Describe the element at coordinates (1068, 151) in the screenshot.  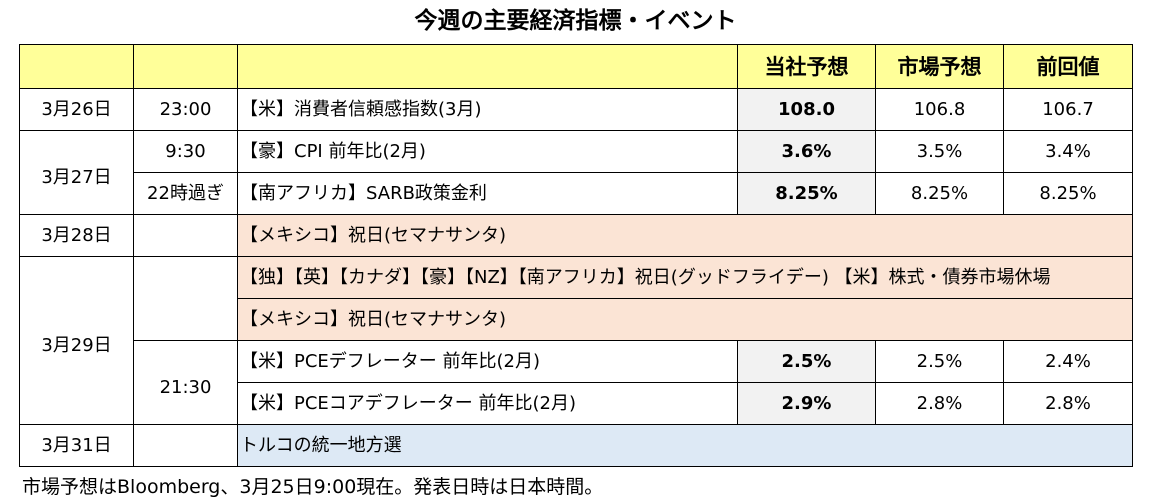
I see `previous-cell: 3.4%` at that location.